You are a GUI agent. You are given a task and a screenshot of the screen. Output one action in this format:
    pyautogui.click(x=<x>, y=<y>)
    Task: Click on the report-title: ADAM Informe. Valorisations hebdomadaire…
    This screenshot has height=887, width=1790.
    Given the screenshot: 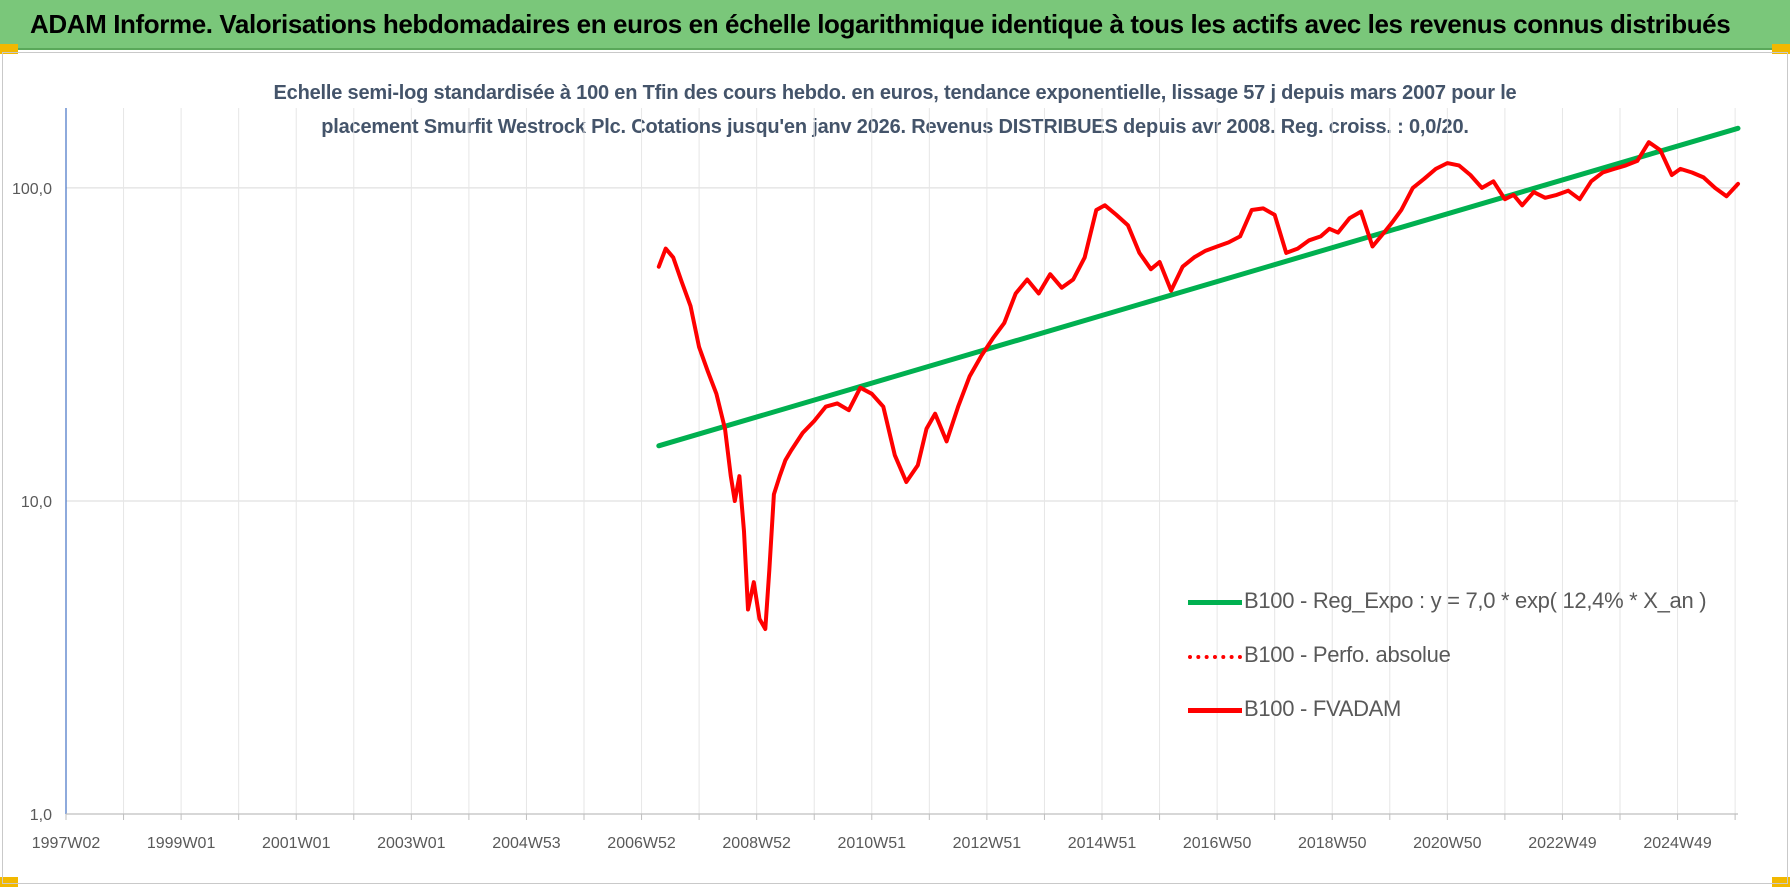 What is the action you would take?
    pyautogui.click(x=880, y=24)
    